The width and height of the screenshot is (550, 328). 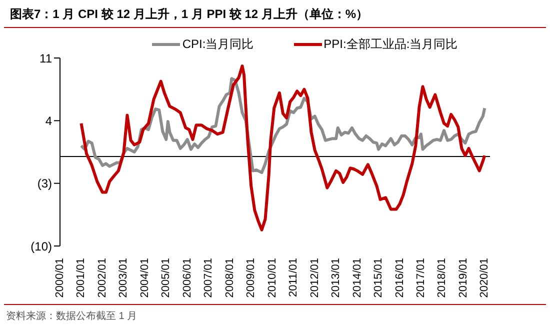 What do you see at coordinates (251, 278) in the screenshot?
I see `x-tick-label: 2009/01` at bounding box center [251, 278].